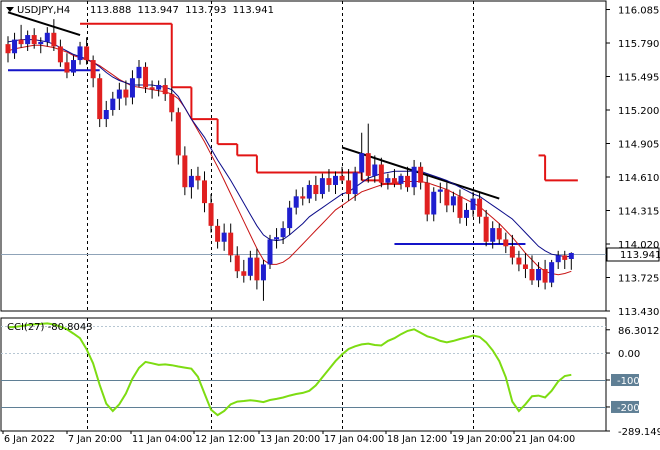 This screenshot has width=660, height=450. I want to click on time-tick-label-8: 21 Jan 04:00, so click(545, 439).